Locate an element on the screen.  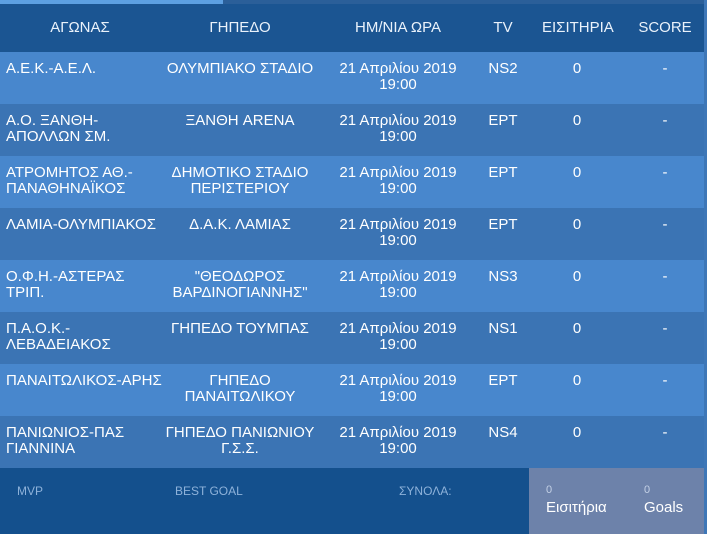
venue-cell: ΞΑΝΘΗ ARENA is located at coordinates (240, 120).